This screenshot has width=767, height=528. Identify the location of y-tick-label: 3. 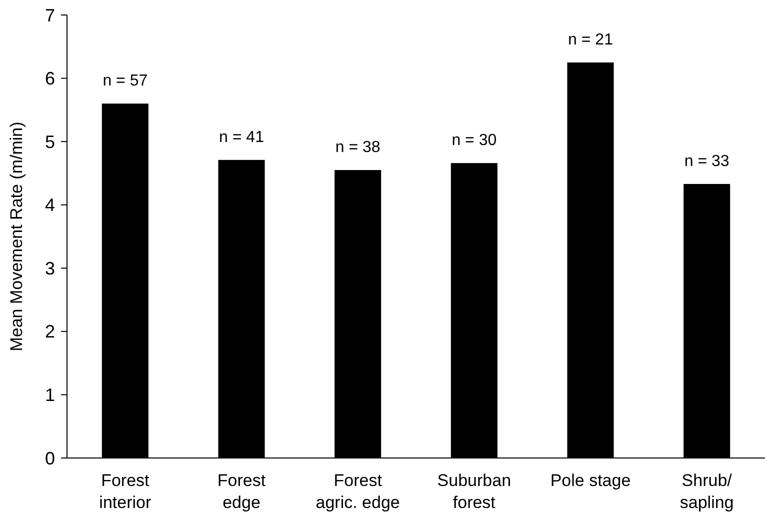
(49, 268).